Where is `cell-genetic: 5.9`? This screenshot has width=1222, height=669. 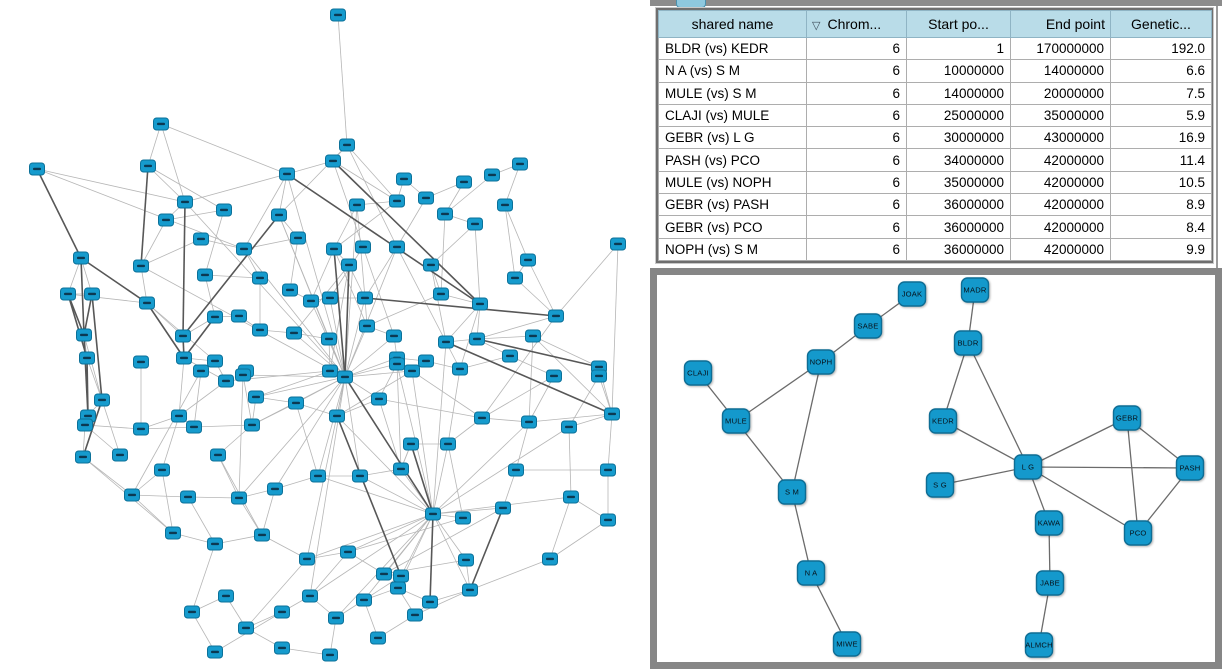 cell-genetic: 5.9 is located at coordinates (1161, 115).